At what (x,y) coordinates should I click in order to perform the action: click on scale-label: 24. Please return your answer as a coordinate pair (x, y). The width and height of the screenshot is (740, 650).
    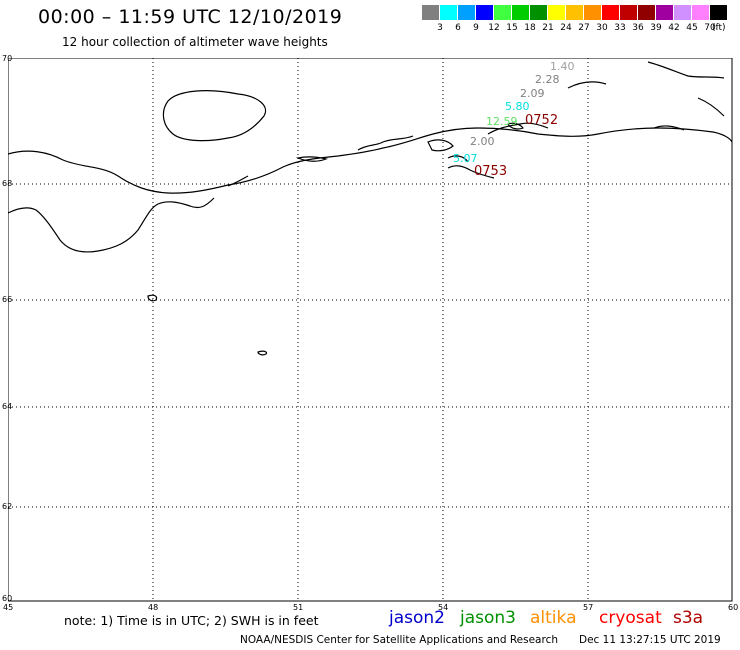
    Looking at the image, I should click on (566, 28).